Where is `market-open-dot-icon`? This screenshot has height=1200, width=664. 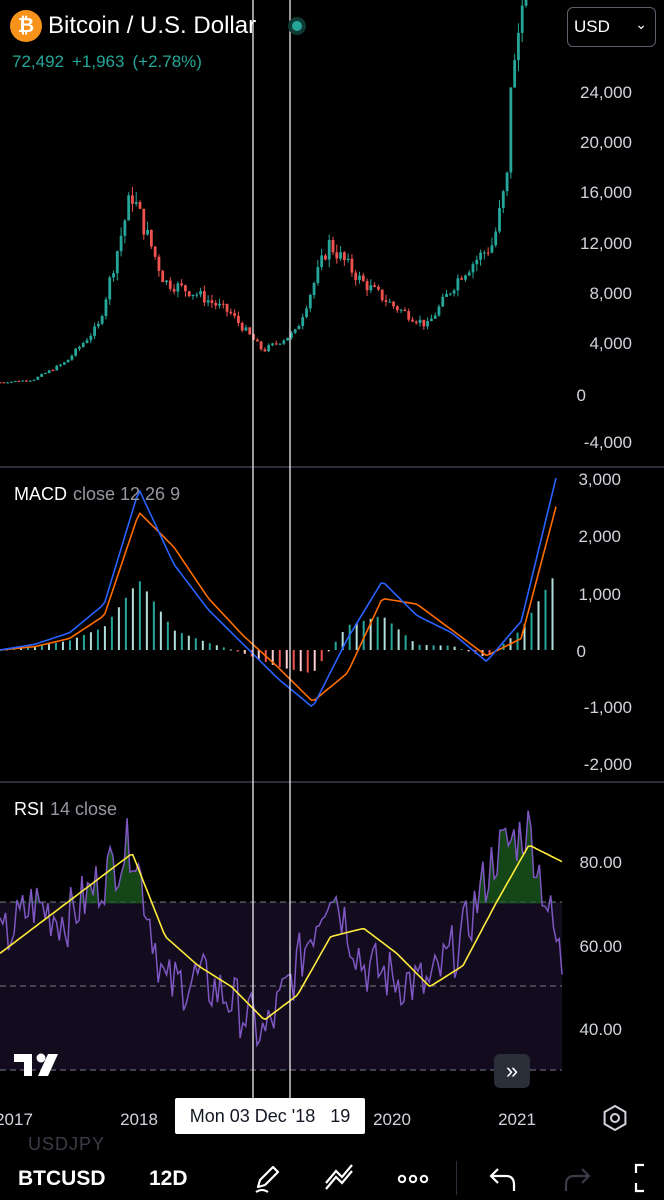 market-open-dot-icon is located at coordinates (297, 26).